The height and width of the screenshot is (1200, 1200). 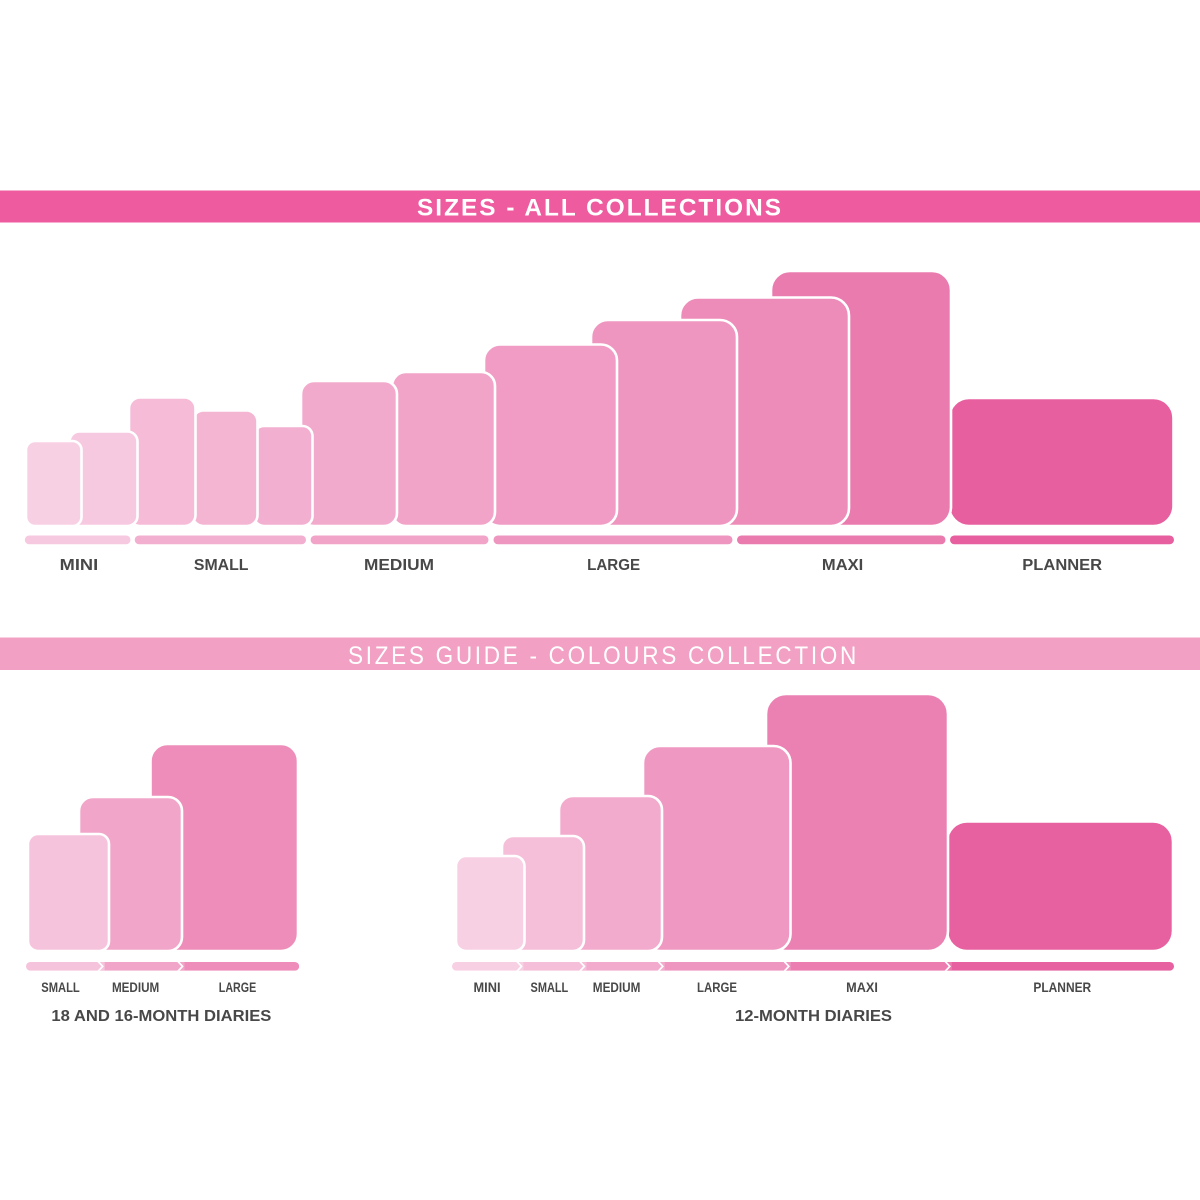 What do you see at coordinates (161, 1016) in the screenshot?
I see `svg-text: 18 AND 16-MONTH DIARIES` at bounding box center [161, 1016].